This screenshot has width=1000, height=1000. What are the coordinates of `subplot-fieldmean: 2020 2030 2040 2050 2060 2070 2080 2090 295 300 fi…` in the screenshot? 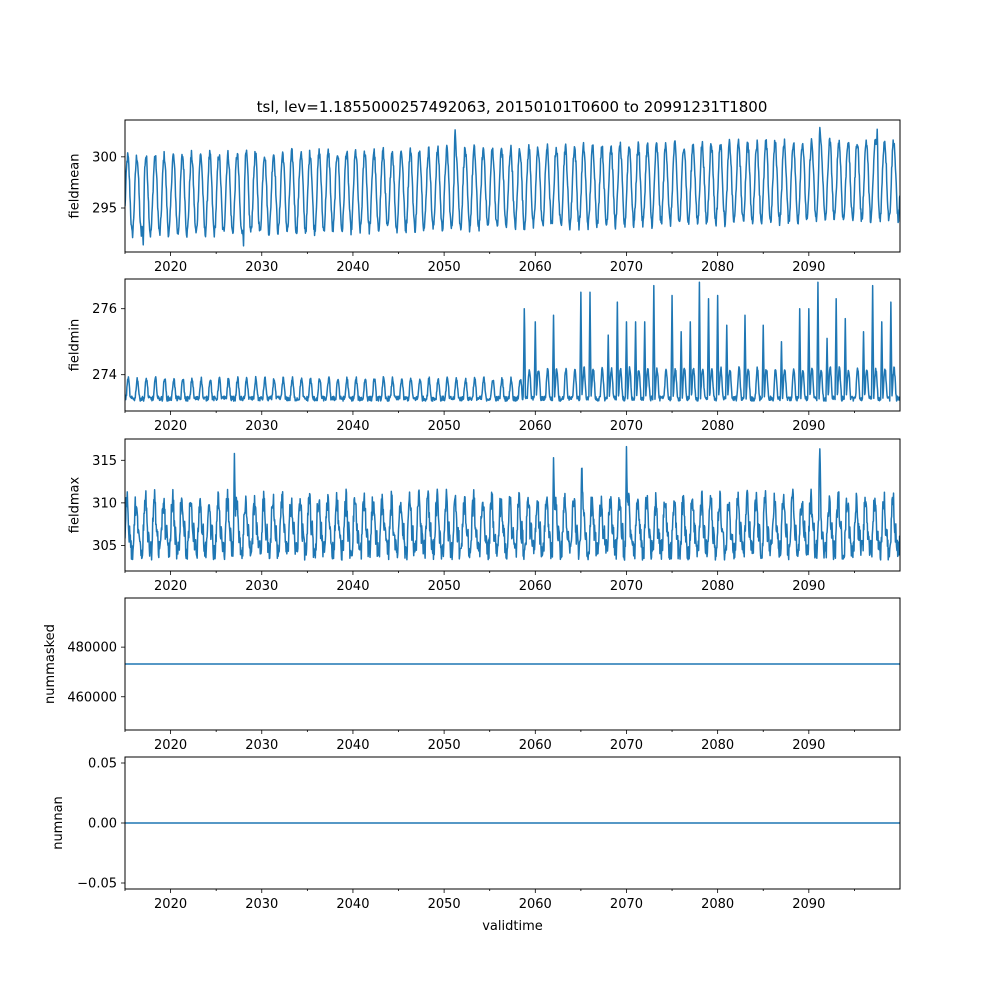 It's located at (484, 197).